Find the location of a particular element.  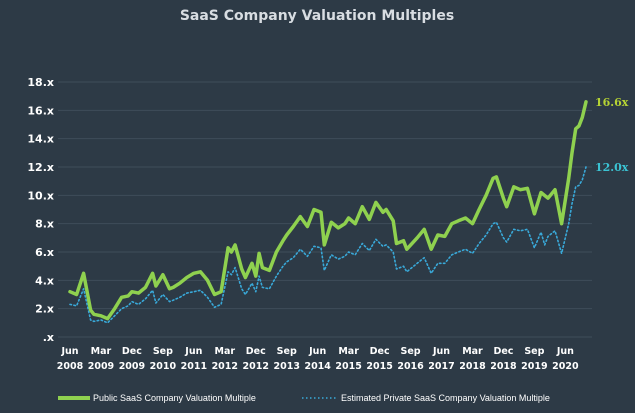

y-axis-tick-labels: .x 2.x 4.x 6.x 8.x 10.x 12.x 14.x 16.x 18.x is located at coordinates (40, 210).